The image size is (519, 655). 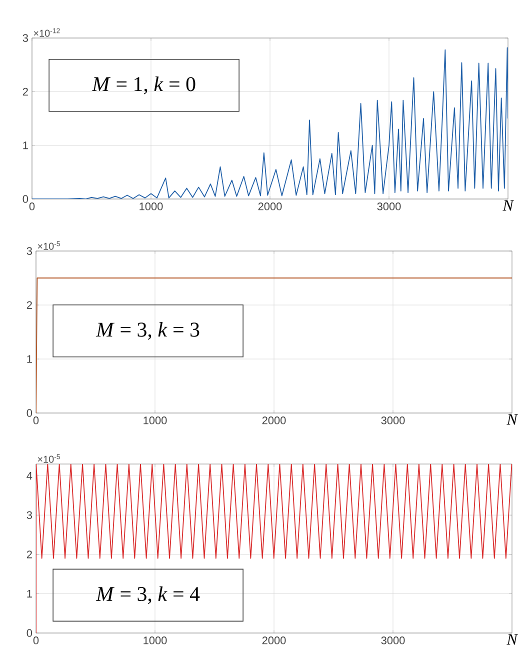 What do you see at coordinates (29, 476) in the screenshot?
I see `y-tick-label: 4` at bounding box center [29, 476].